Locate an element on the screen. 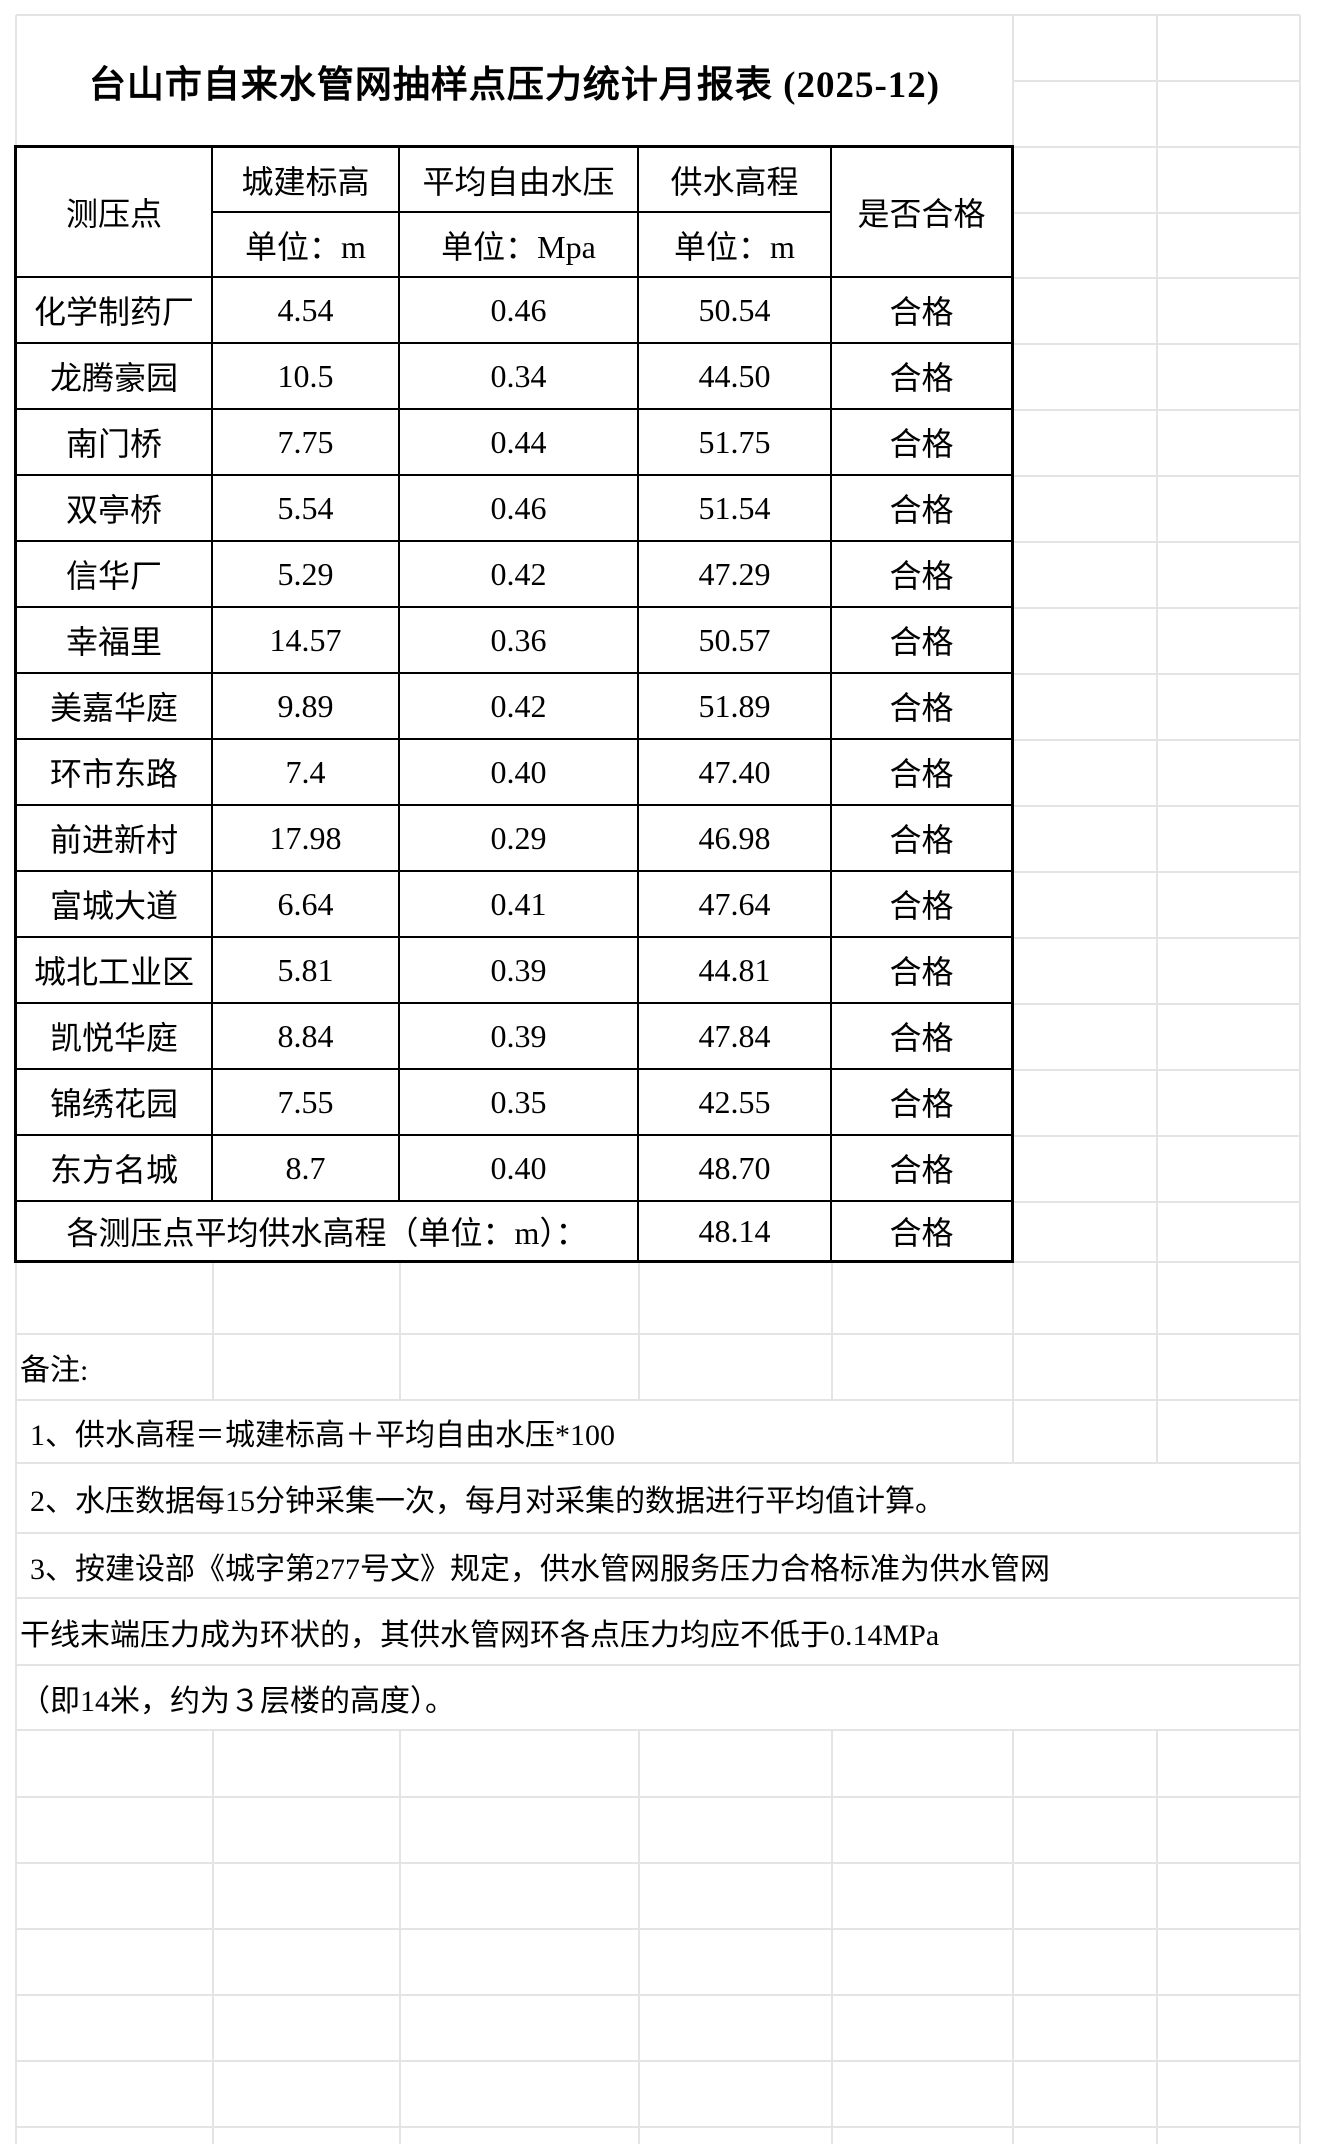 This screenshot has height=2144, width=1318. cell-supply: 44.81 is located at coordinates (735, 971).